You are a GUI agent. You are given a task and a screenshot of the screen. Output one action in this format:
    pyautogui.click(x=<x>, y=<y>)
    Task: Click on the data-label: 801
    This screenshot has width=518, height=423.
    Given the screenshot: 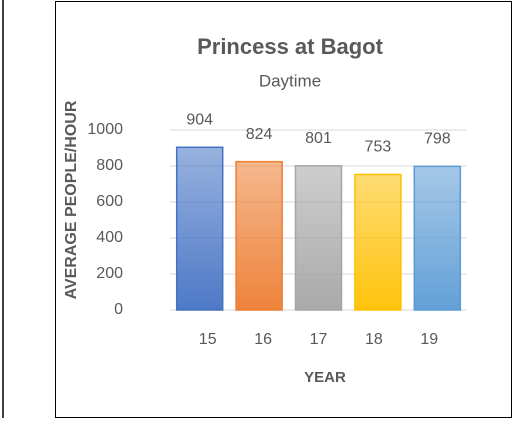 What is the action you would take?
    pyautogui.click(x=318, y=138)
    